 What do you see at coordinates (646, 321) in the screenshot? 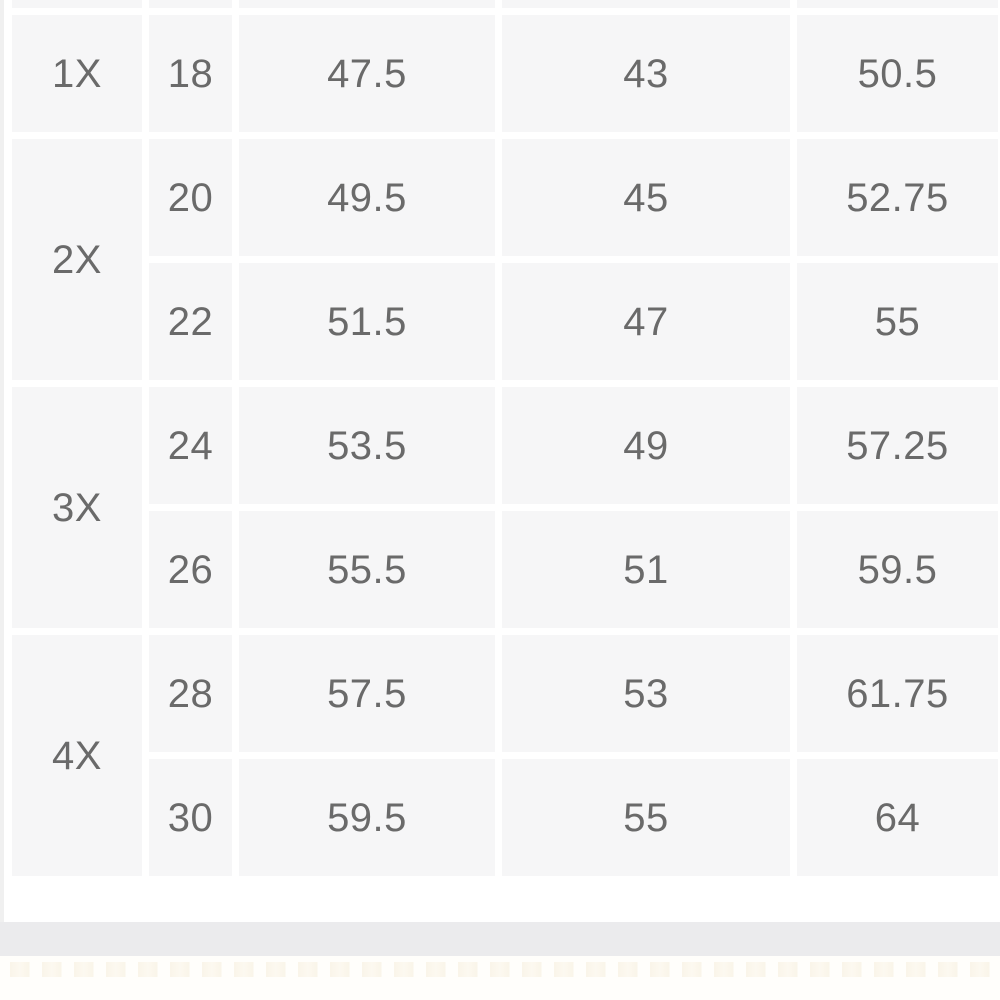
I see `measurement-cell: 47` at bounding box center [646, 321].